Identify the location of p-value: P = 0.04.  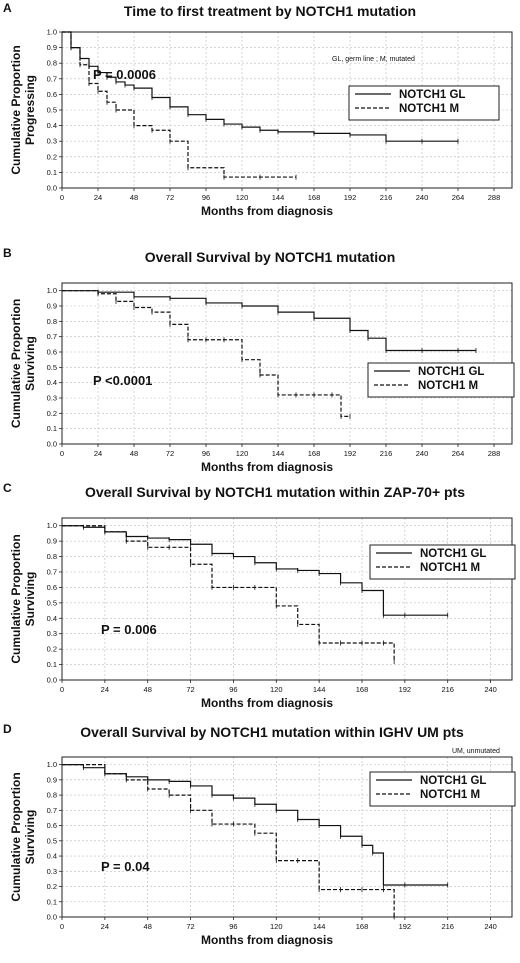
(125, 866).